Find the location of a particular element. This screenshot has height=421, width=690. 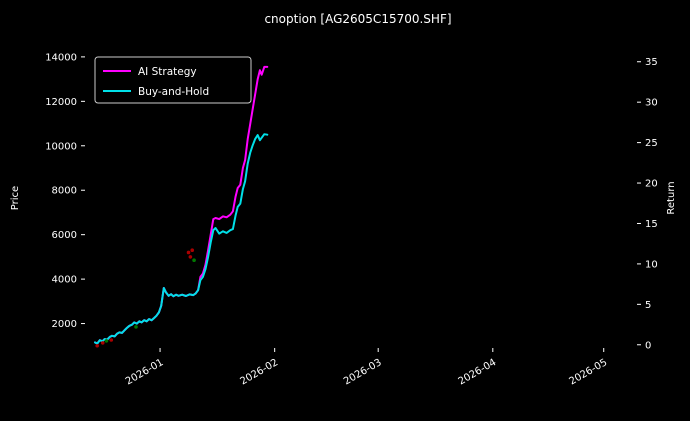

trade-markers is located at coordinates (145, 298).